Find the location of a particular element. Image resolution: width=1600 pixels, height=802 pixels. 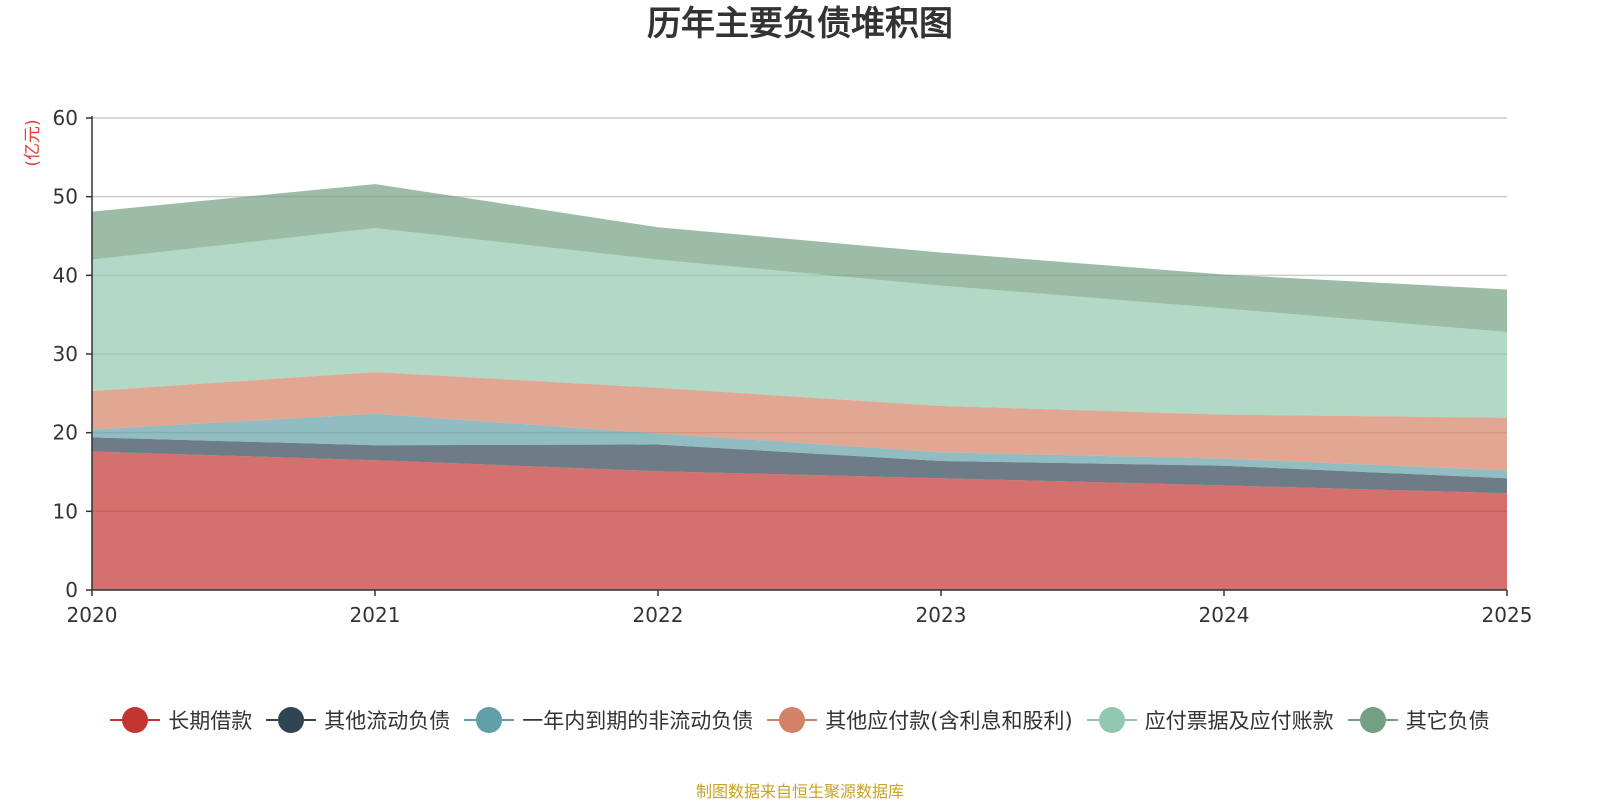

x-tick-label: 2023 is located at coordinates (941, 615).